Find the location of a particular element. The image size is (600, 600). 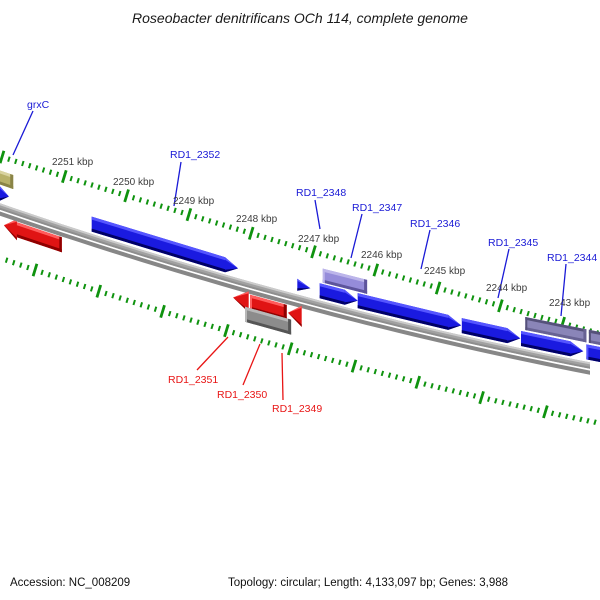

gene-label-grxC: grxC is located at coordinates (38, 105).